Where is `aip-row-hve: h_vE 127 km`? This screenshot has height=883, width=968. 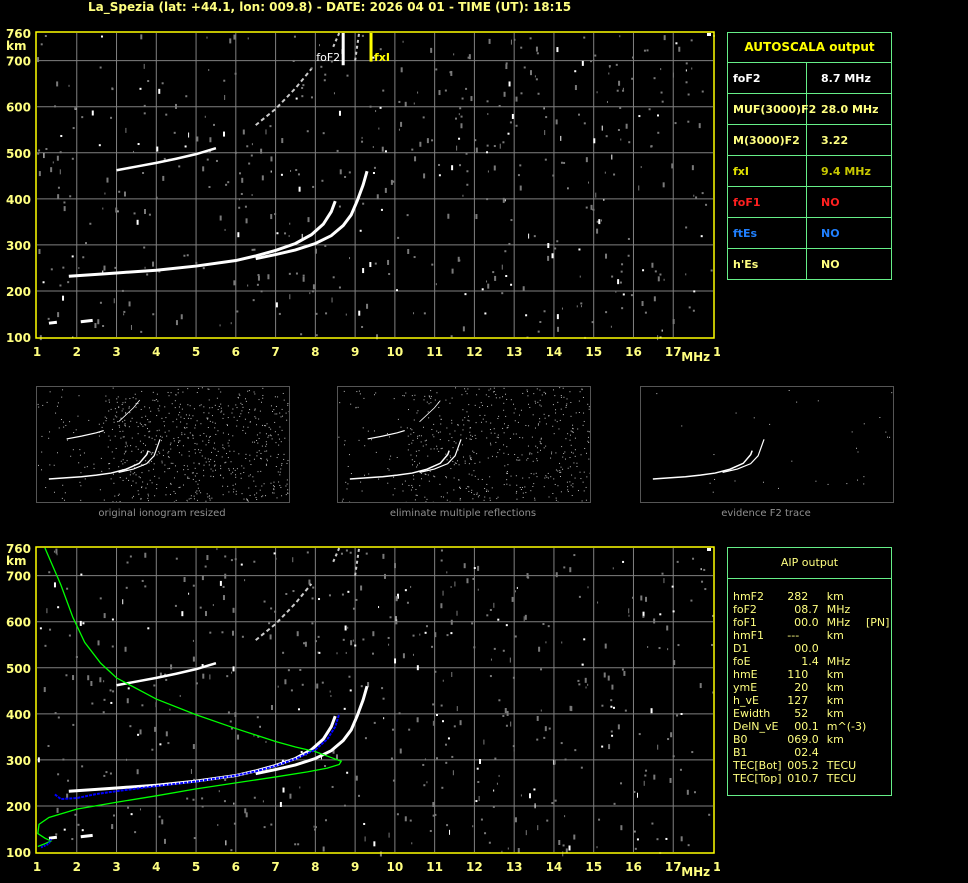
aip-row-hve: h_vE 127 km is located at coordinates (809, 700).